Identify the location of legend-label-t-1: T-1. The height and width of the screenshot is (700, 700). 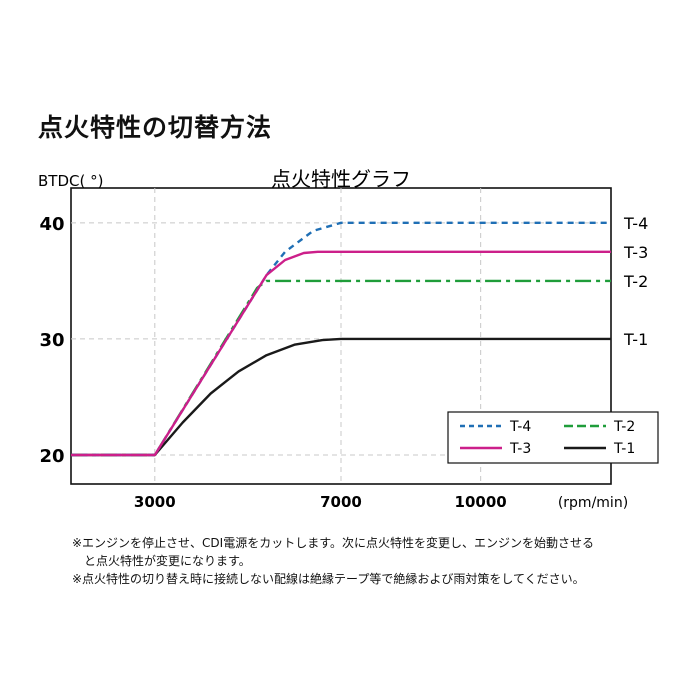
(624, 449).